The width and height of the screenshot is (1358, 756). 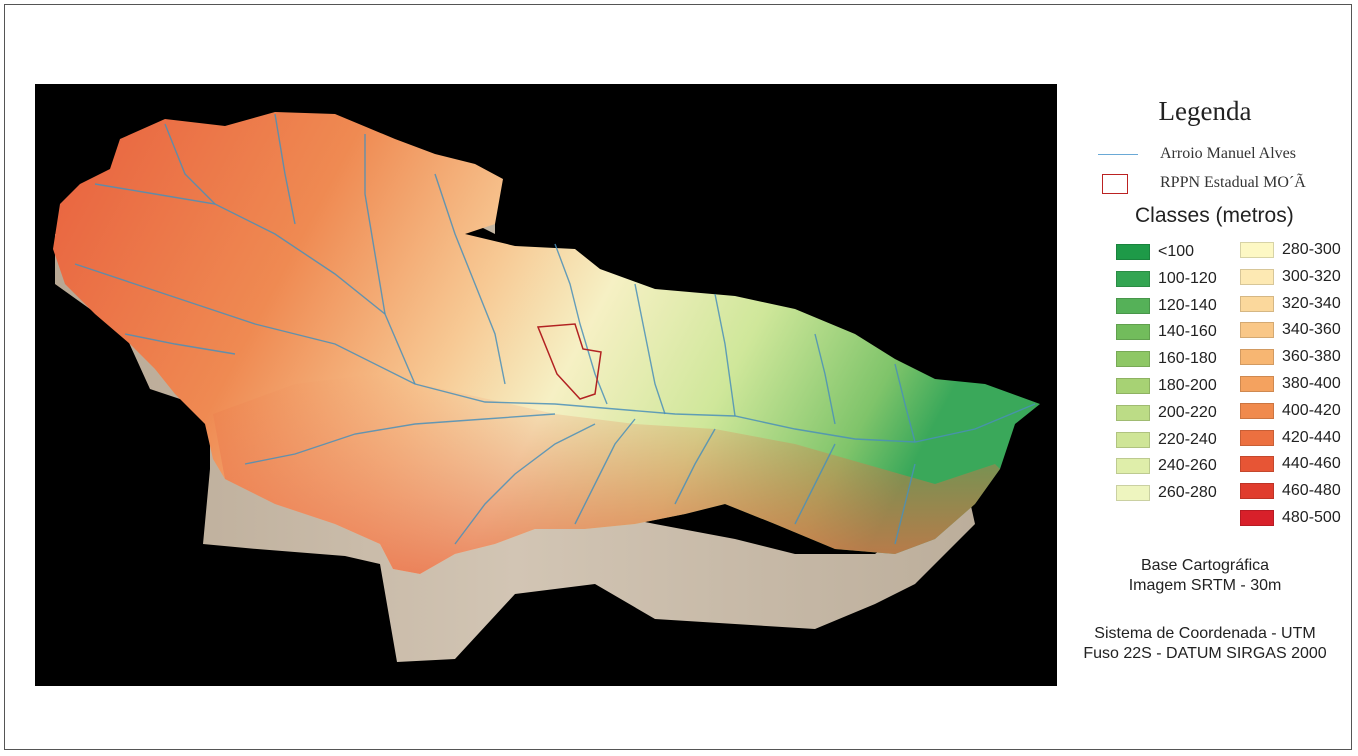 I want to click on class-item: <100, so click(x=1155, y=252).